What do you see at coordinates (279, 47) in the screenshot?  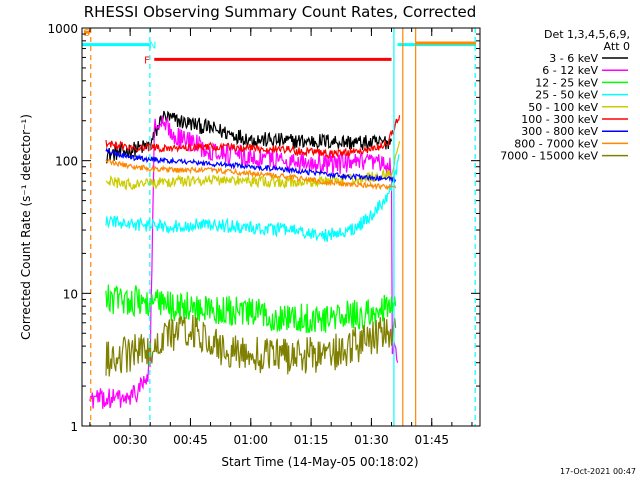 I see `flag-bars: S NF` at bounding box center [279, 47].